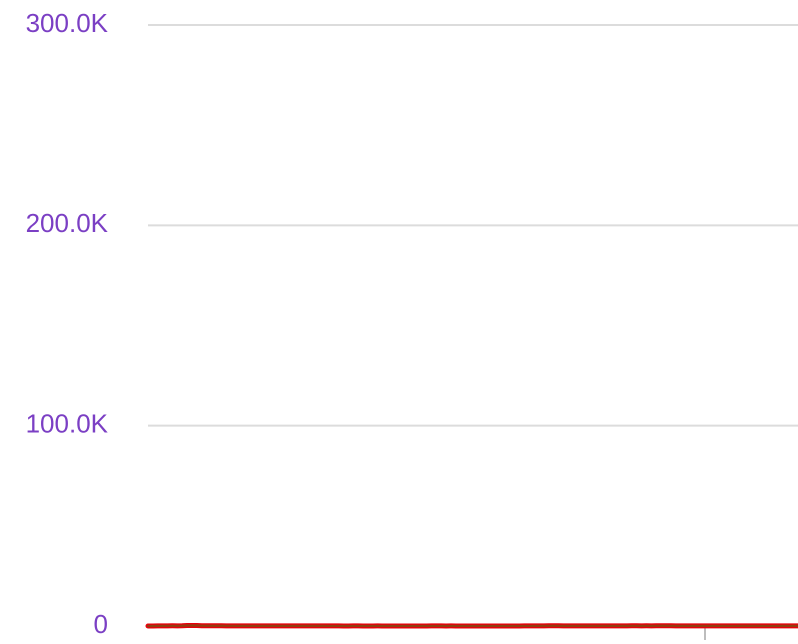 This screenshot has height=644, width=798. Describe the element at coordinates (67, 223) in the screenshot. I see `y-tick-label: 200.0K` at that location.